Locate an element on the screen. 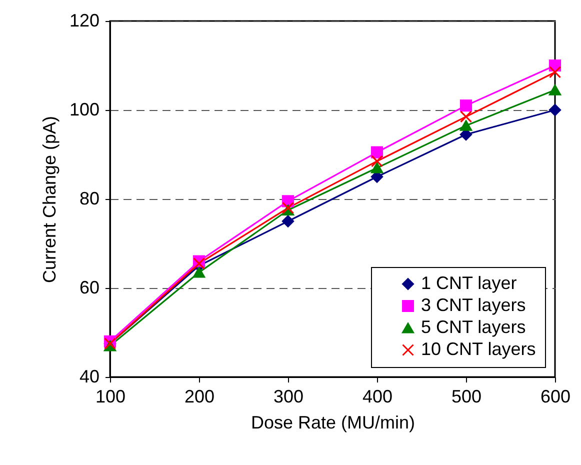 The image size is (581, 465). y-tick-label: 60 is located at coordinates (89, 288).